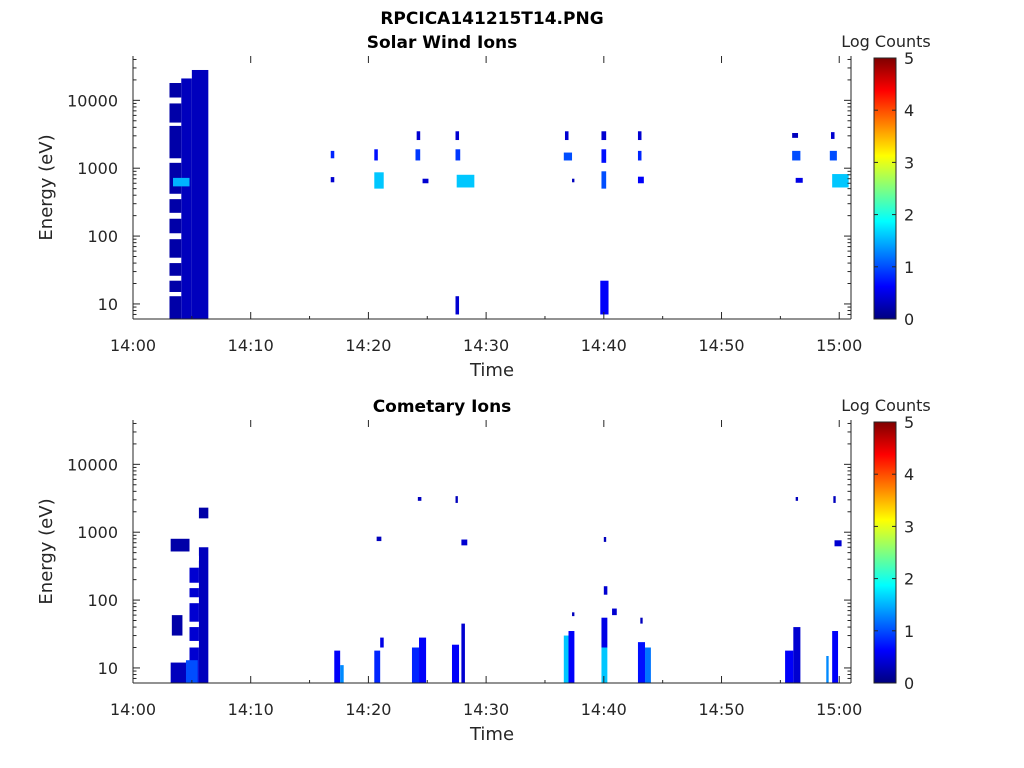 The height and width of the screenshot is (768, 1024). What do you see at coordinates (442, 43) in the screenshot?
I see `panel-title: Solar Wind Ions` at bounding box center [442, 43].